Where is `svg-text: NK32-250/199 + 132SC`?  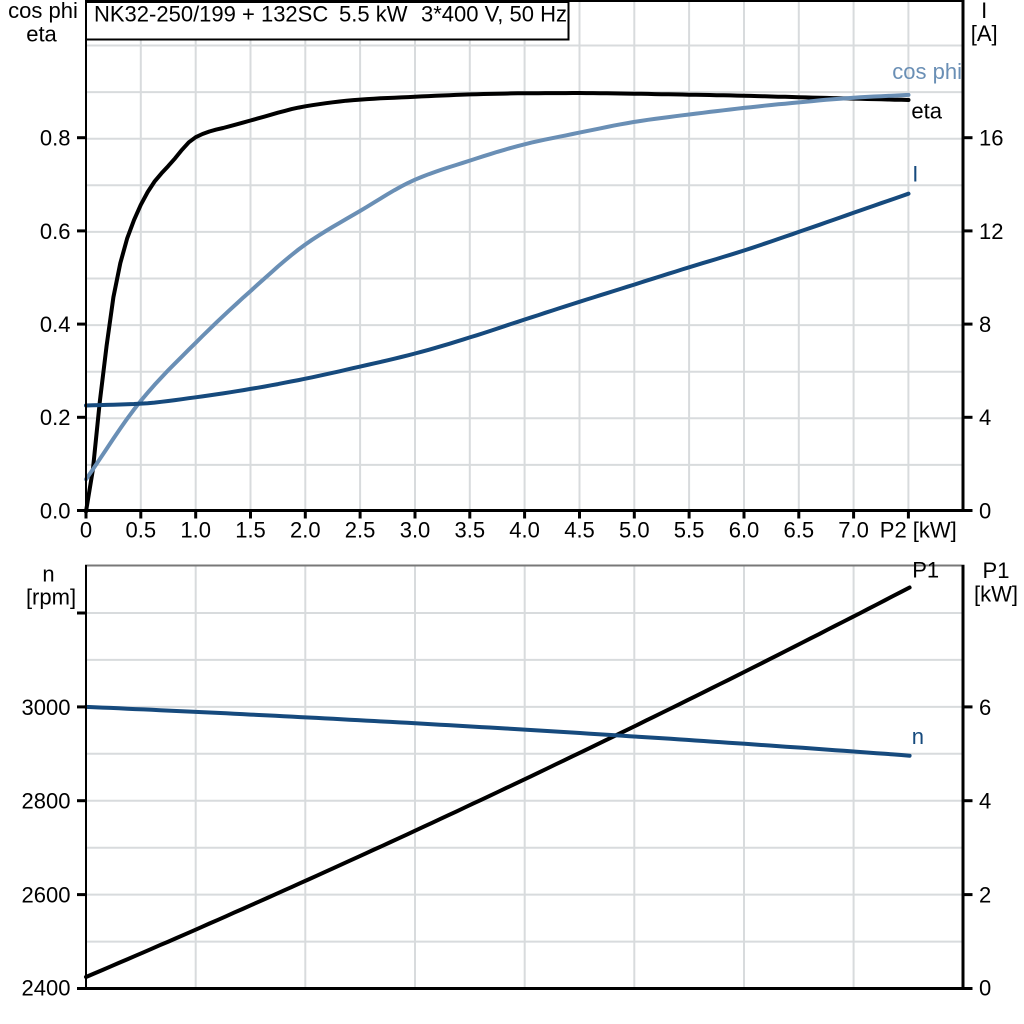 svg-text: NK32-250/199 + 132SC is located at coordinates (211, 14).